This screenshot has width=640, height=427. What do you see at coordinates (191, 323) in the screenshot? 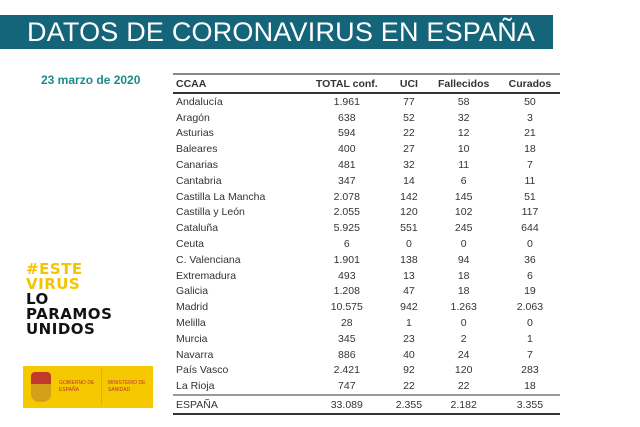
I see `table-cell: Melilla` at bounding box center [191, 323].